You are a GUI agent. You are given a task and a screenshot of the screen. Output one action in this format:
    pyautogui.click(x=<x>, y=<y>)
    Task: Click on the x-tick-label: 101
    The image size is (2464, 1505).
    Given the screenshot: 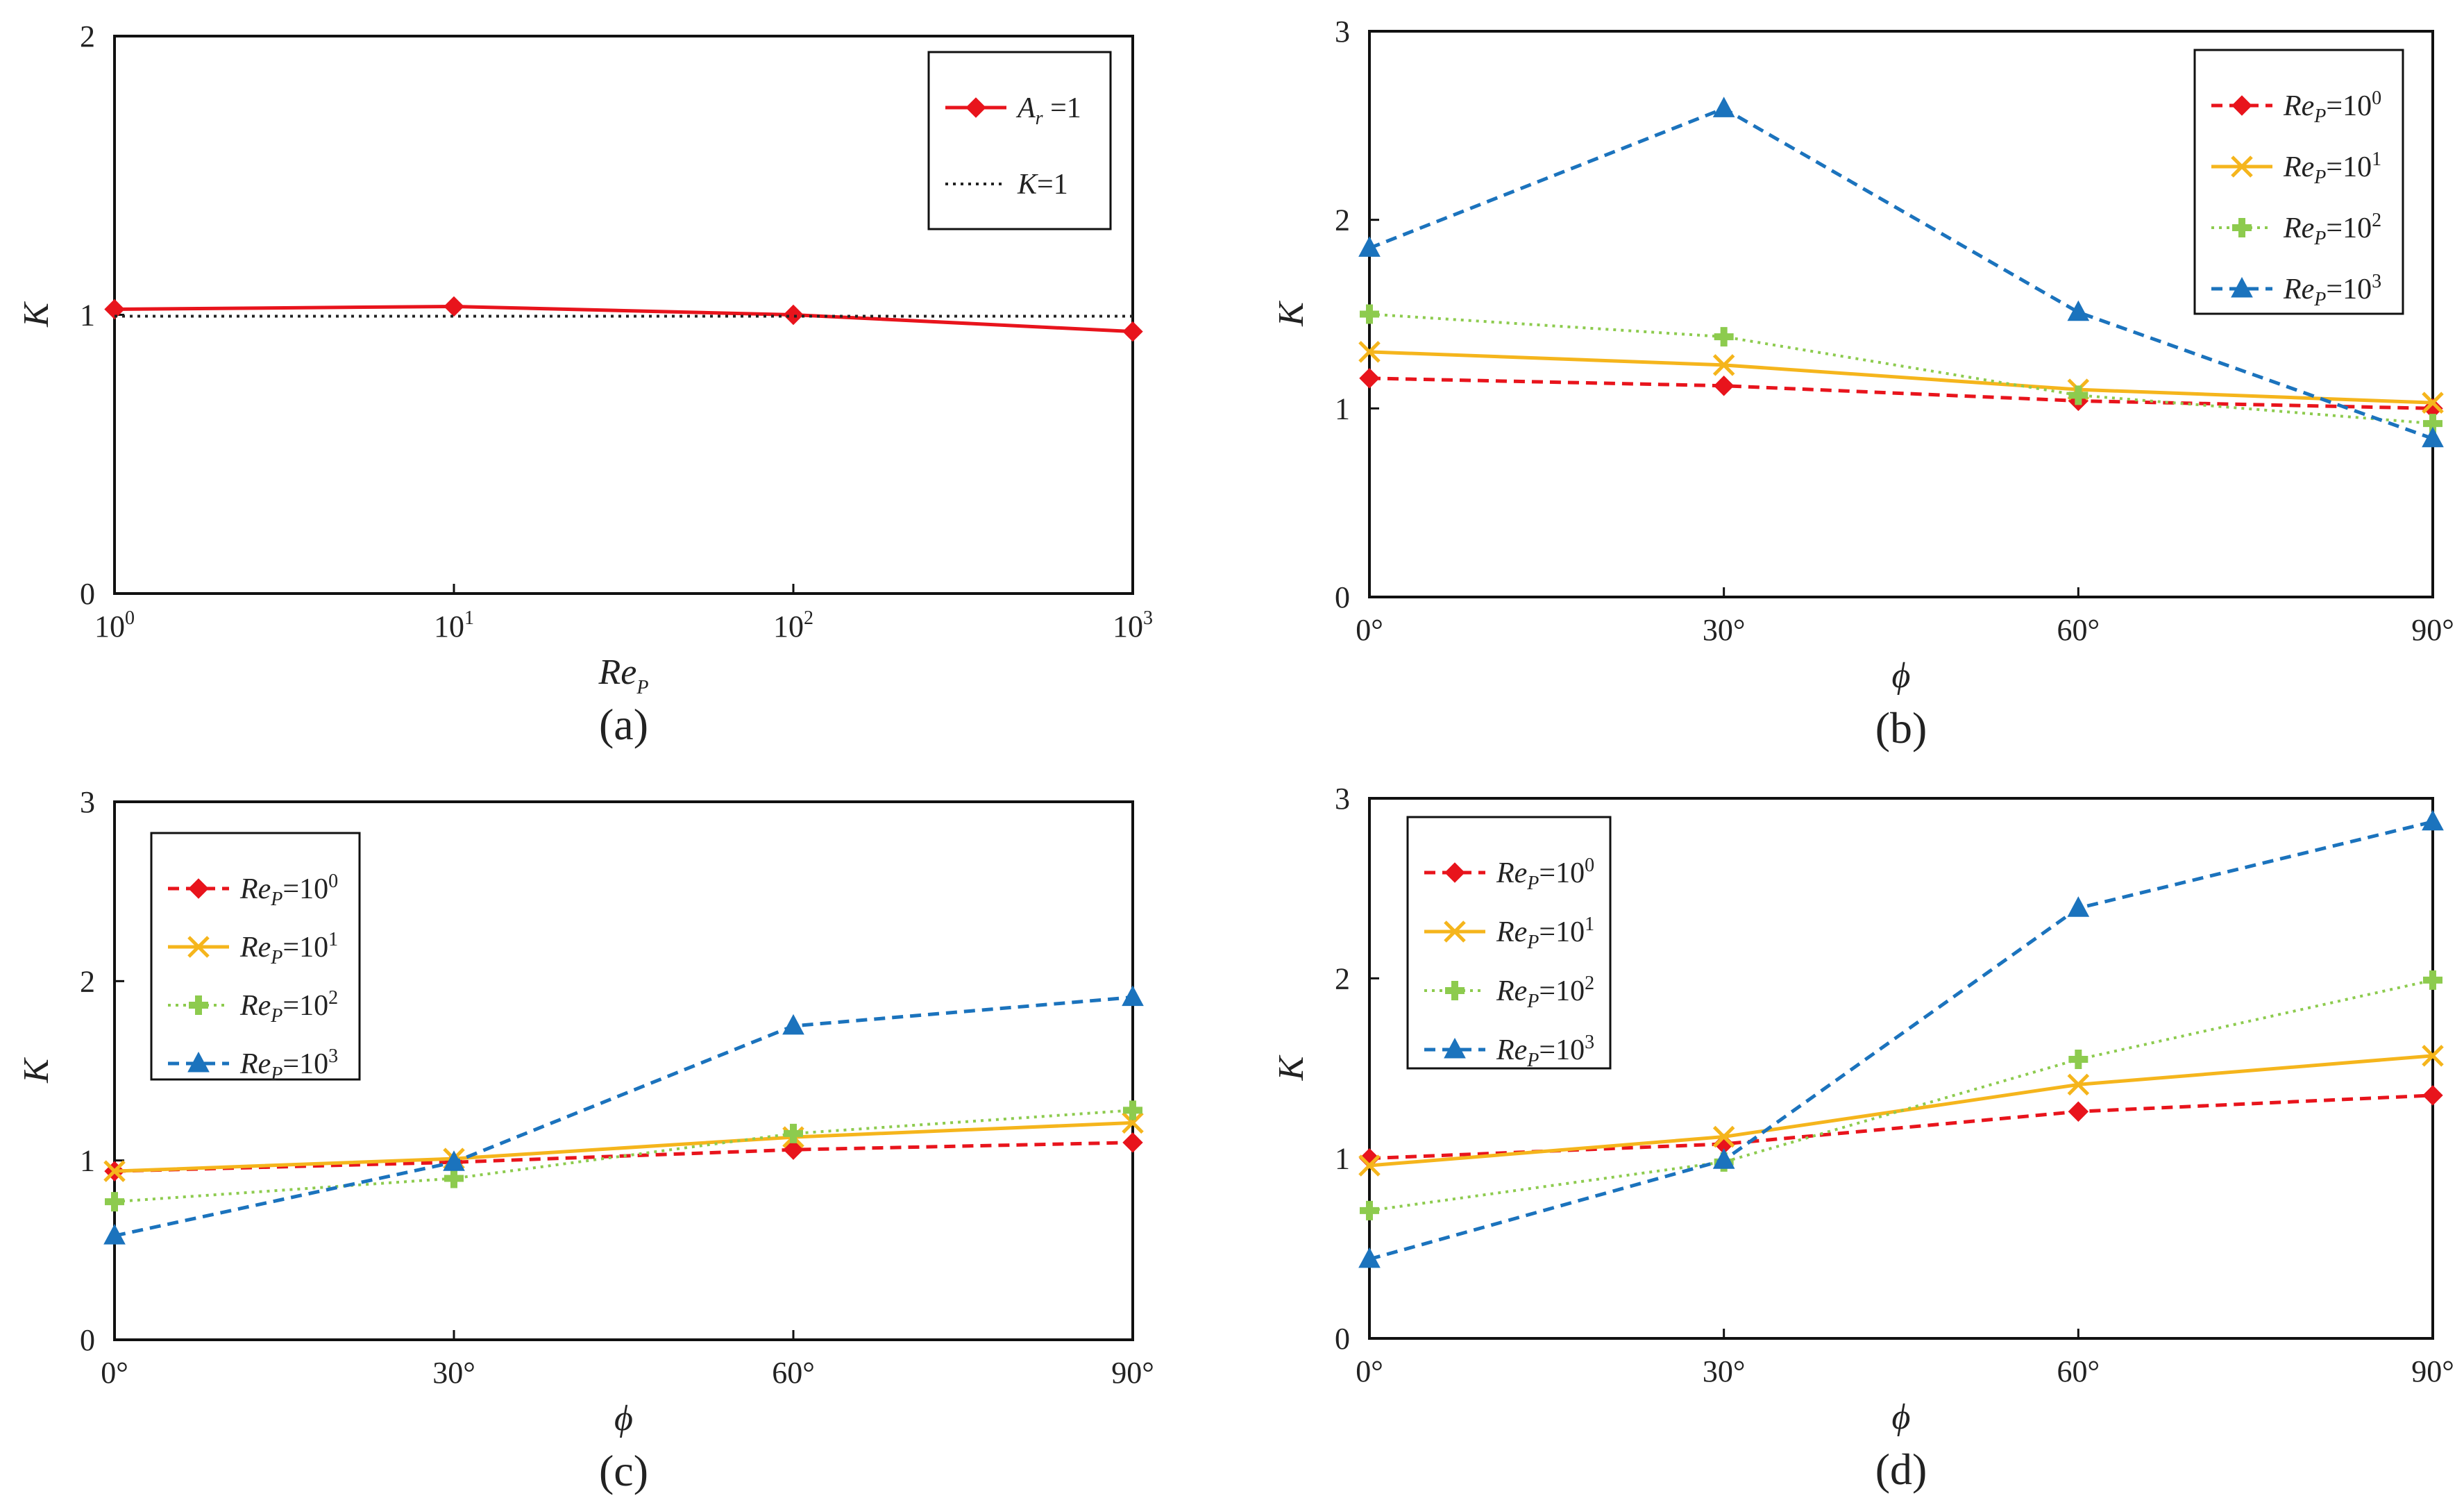 What is the action you would take?
    pyautogui.click(x=454, y=625)
    